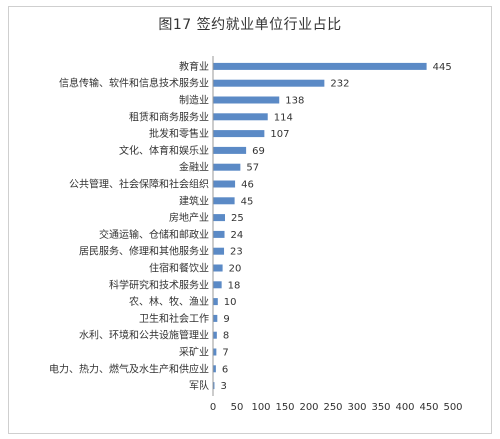 The height and width of the screenshot is (439, 500). Describe the element at coordinates (199, 385) in the screenshot. I see `category-label: 军队` at that location.